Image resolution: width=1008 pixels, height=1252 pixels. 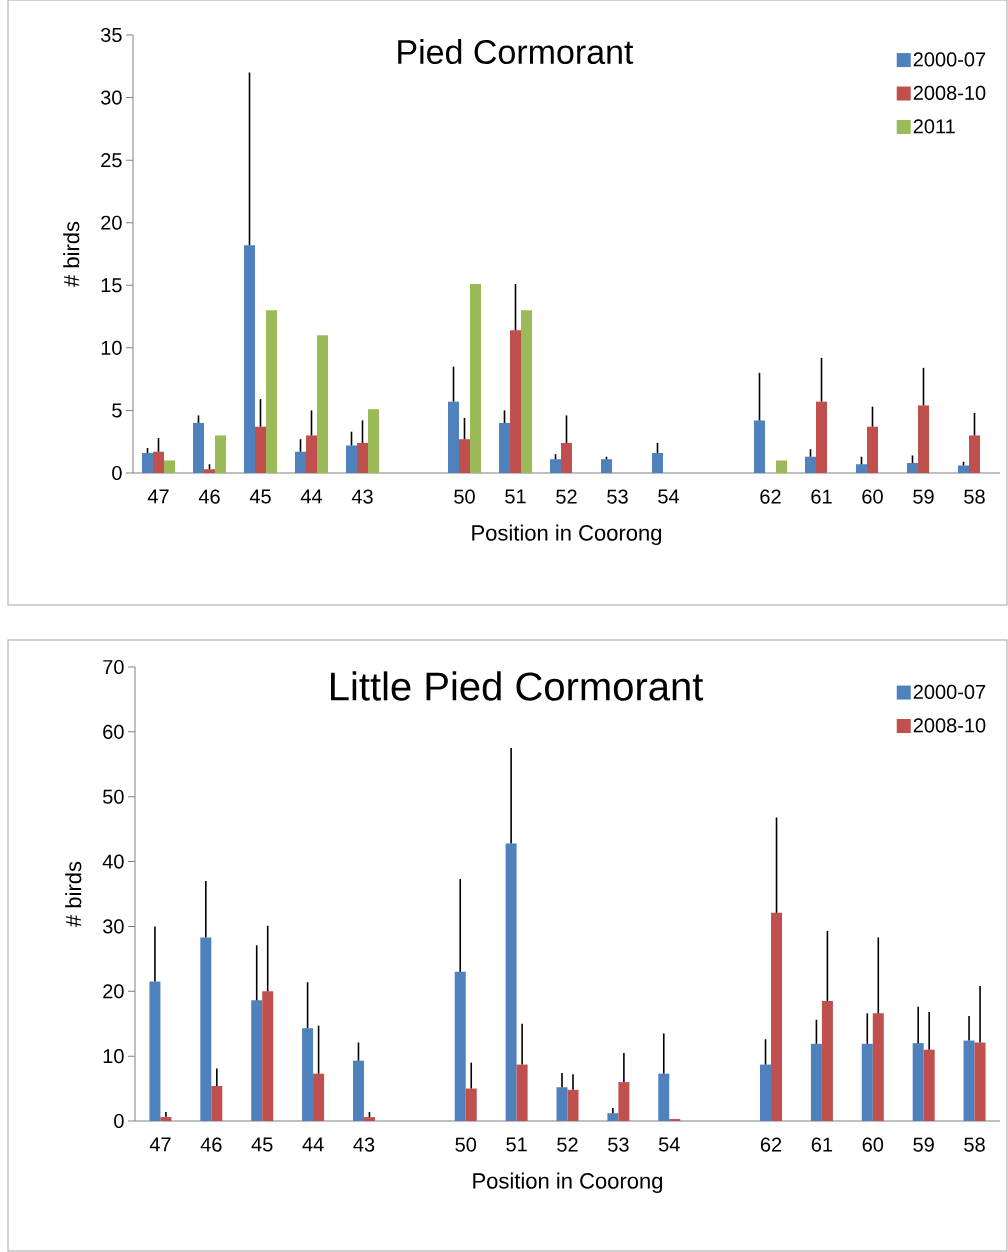 I want to click on x-tick-label: 61, so click(x=821, y=496).